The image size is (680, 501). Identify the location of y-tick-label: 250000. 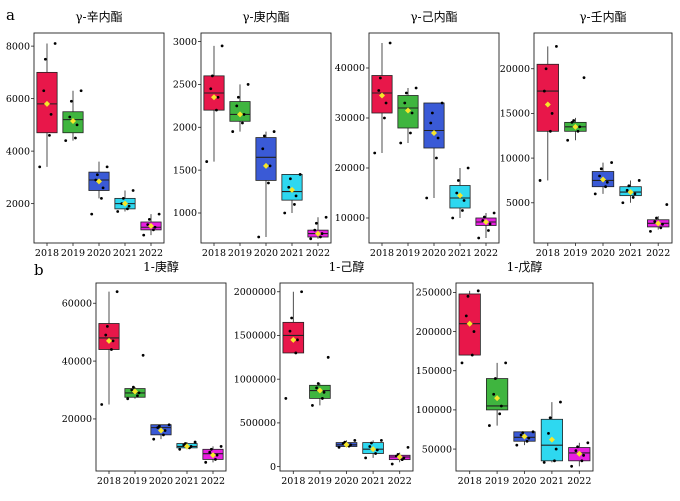
(434, 293).